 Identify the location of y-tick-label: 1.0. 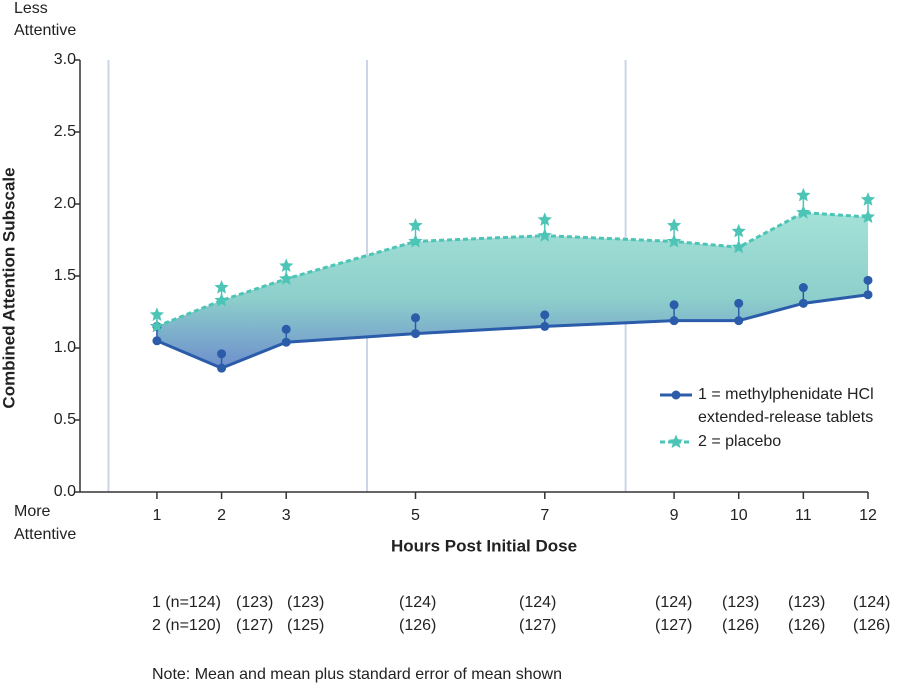
(65, 347).